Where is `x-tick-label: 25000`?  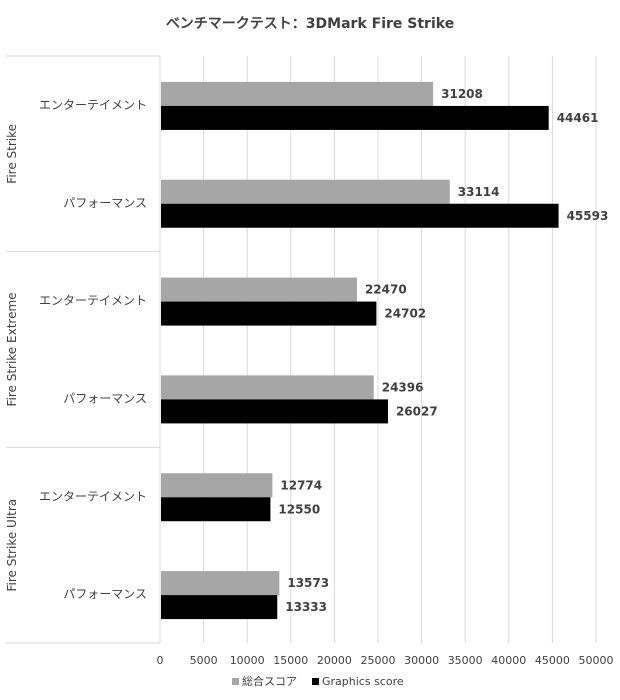
x-tick-label: 25000 is located at coordinates (378, 660).